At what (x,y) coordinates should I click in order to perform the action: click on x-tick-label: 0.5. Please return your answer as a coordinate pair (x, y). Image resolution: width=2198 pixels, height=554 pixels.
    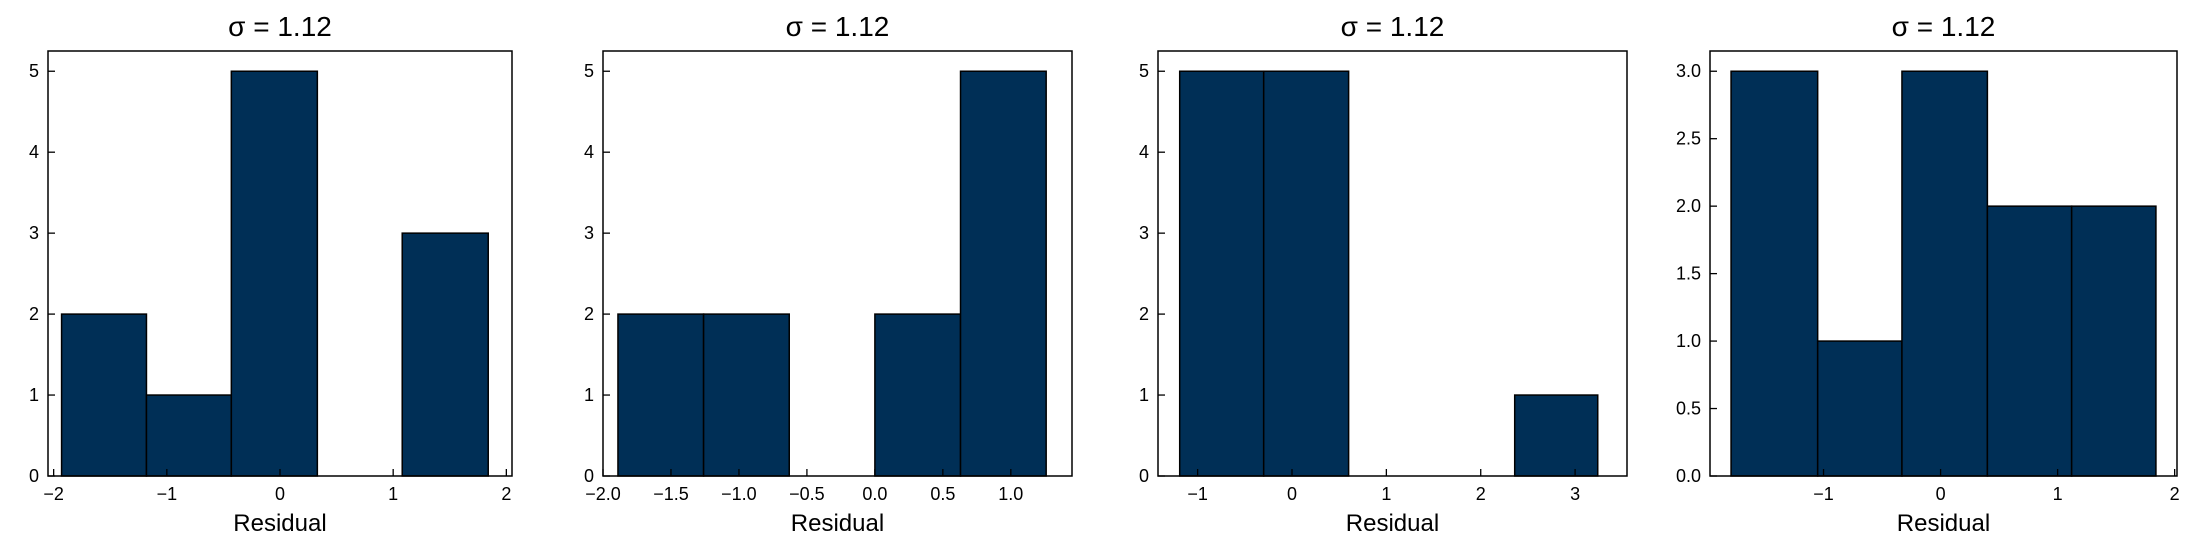
    Looking at the image, I should click on (942, 494).